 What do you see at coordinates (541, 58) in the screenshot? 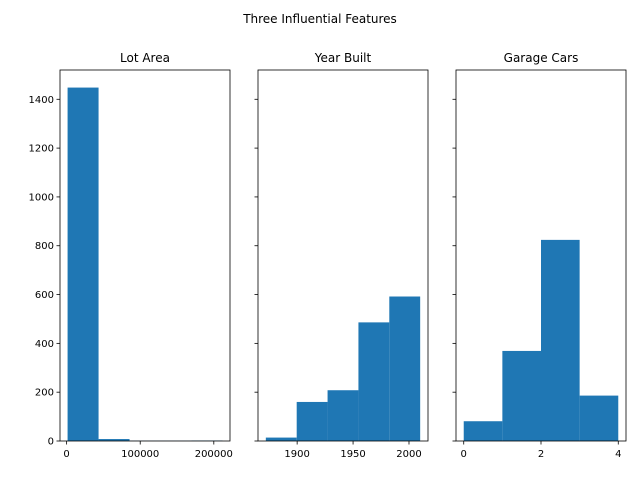
I see `subplot-title: Garage Cars` at bounding box center [541, 58].